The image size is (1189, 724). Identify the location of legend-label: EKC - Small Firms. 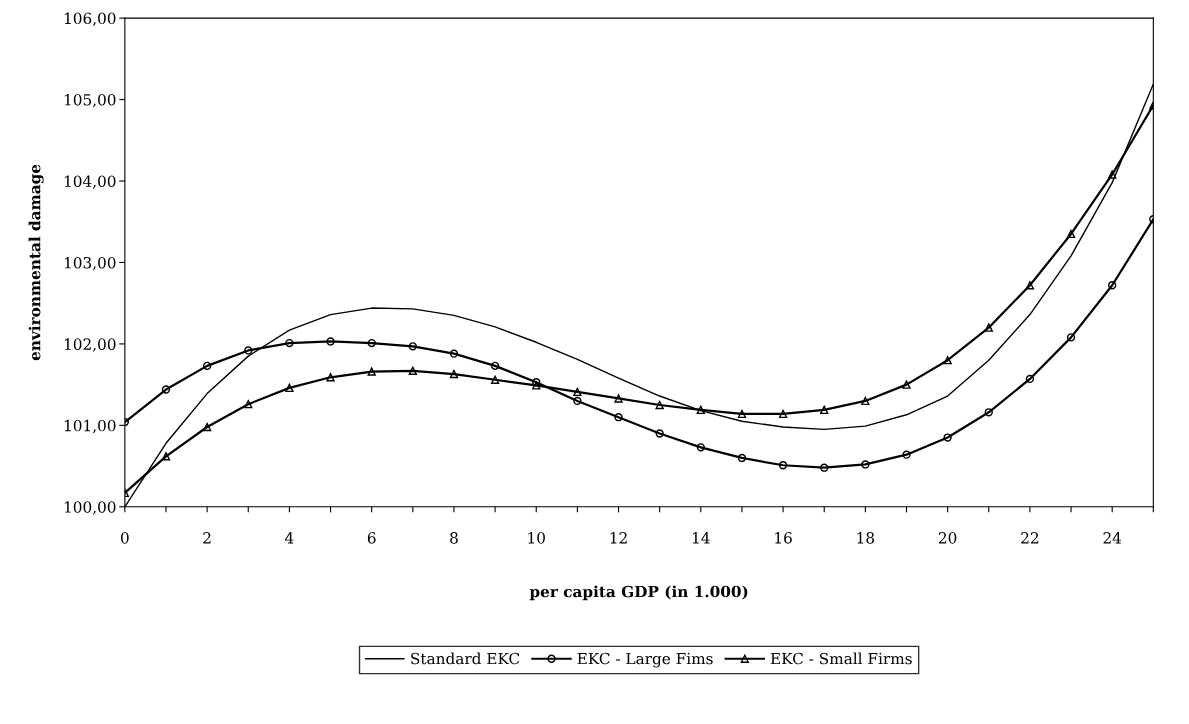
(841, 658).